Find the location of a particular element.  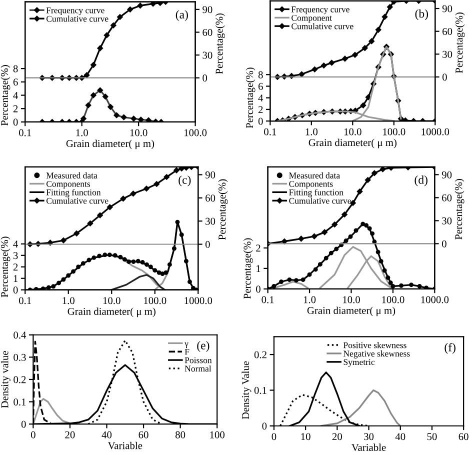

legend-label: Negative skewness is located at coordinates (376, 354).